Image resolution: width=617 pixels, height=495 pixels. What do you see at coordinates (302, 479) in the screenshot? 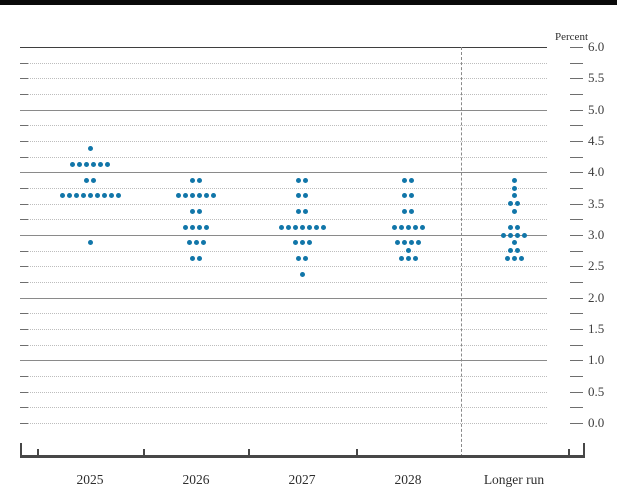
I see `x-axis-label-2027: 2027` at bounding box center [302, 479].